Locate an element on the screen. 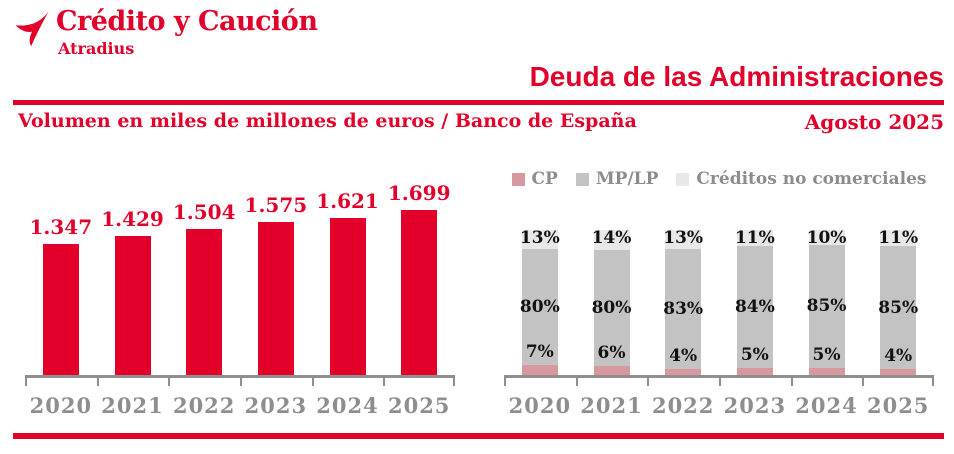  pct-label-mplp: 84% is located at coordinates (754, 306).